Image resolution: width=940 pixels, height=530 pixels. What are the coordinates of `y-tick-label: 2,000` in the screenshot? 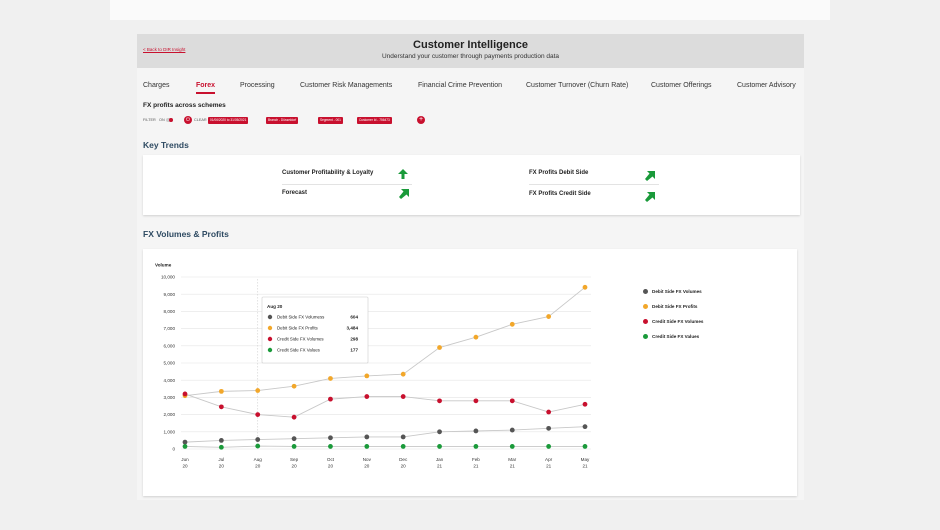 It's located at (170, 414).